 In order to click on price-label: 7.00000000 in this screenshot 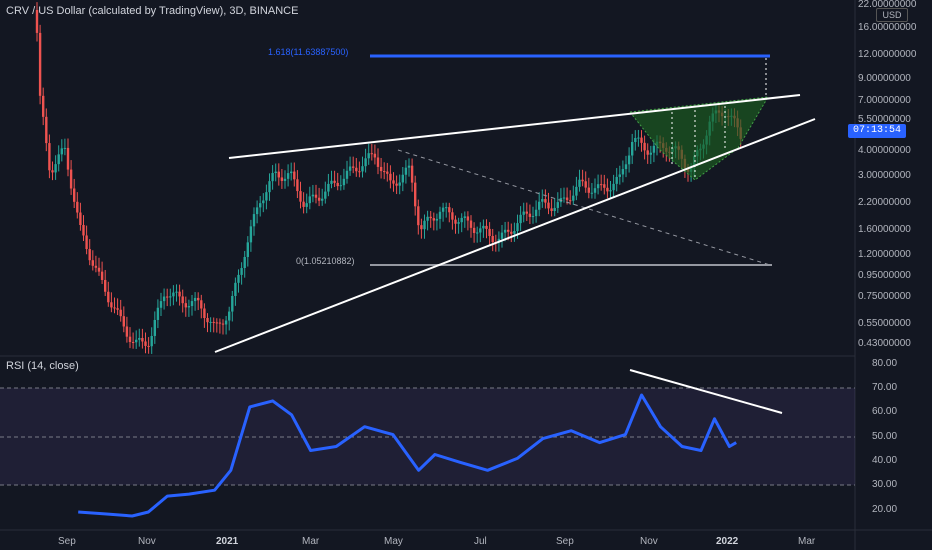, I will do `click(884, 100)`.